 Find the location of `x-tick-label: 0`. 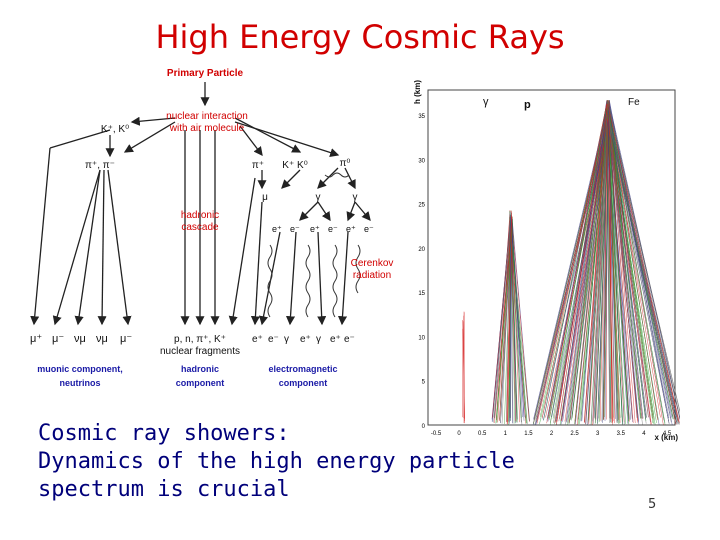

x-tick-label: 0 is located at coordinates (459, 434).